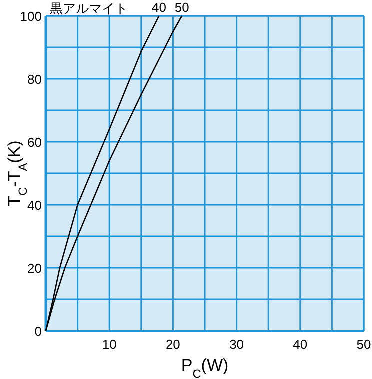 This screenshot has height=379, width=372. What do you see at coordinates (182, 7) in the screenshot?
I see `series-label: 50` at bounding box center [182, 7].